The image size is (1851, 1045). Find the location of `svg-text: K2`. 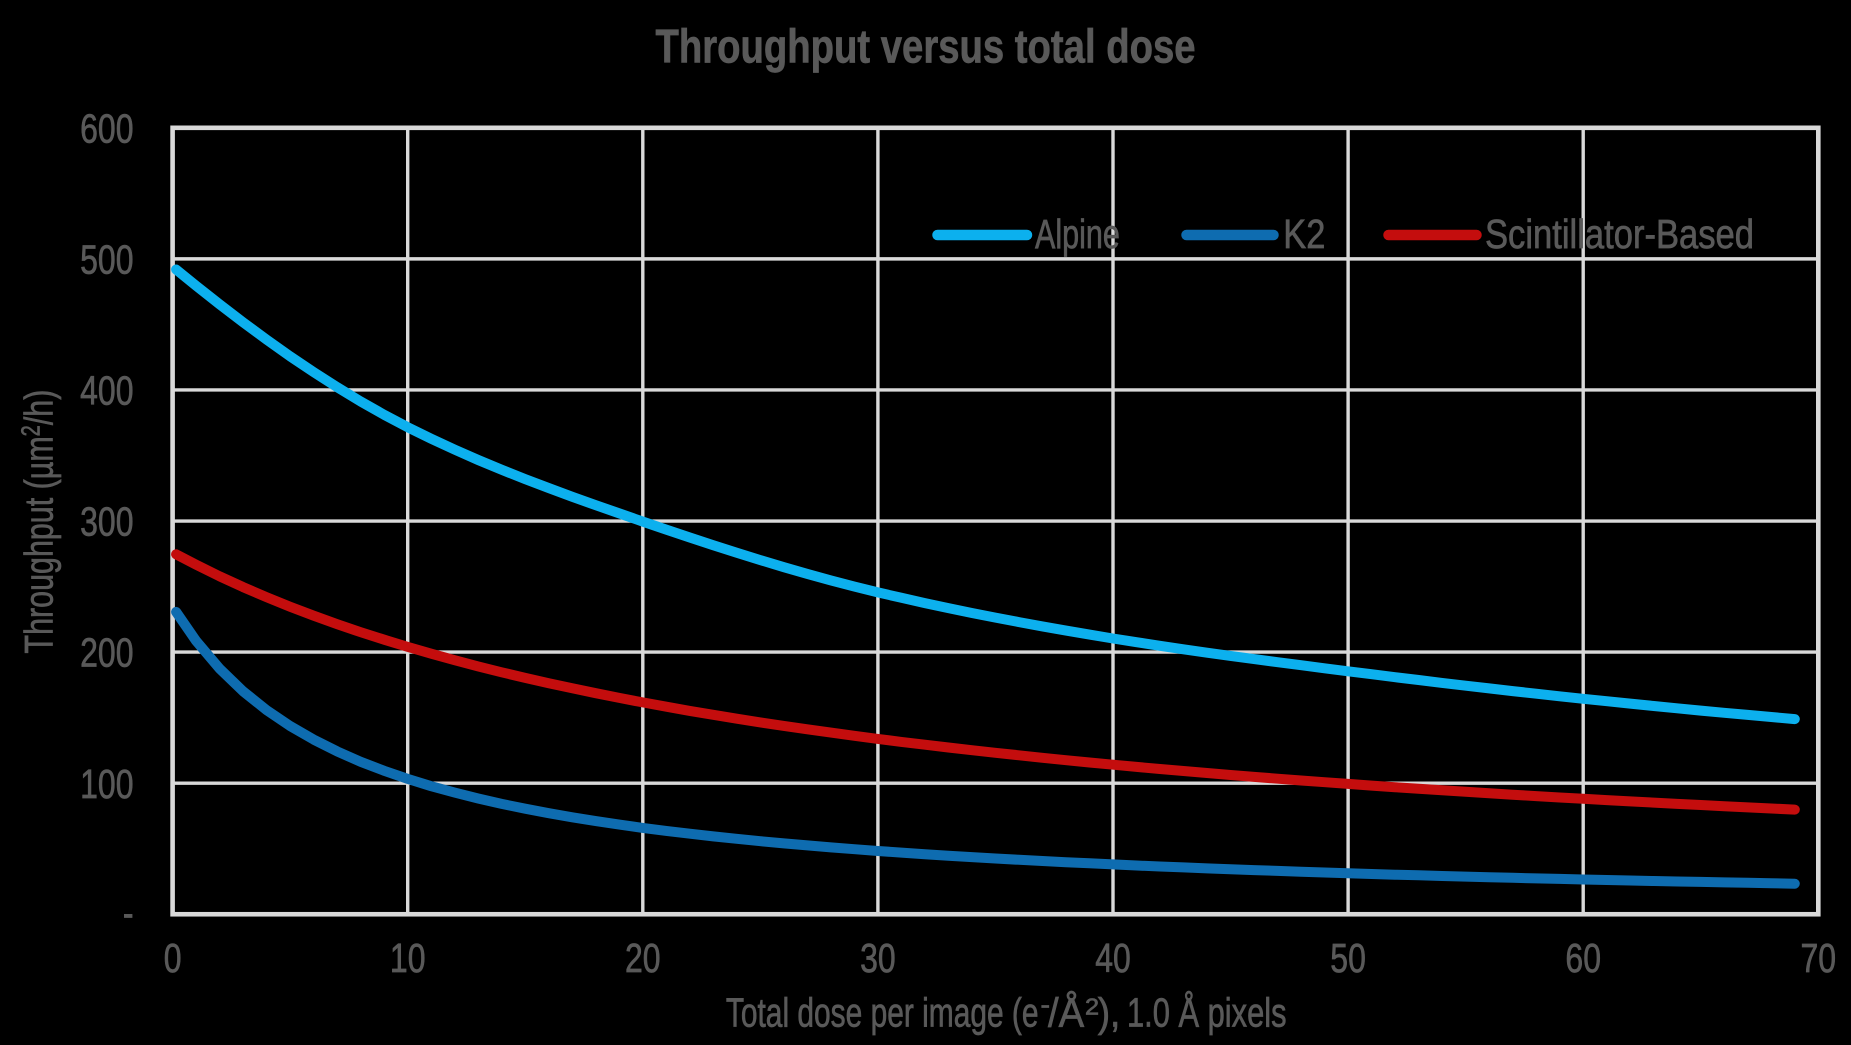

svg-text: K2 is located at coordinates (1304, 233).